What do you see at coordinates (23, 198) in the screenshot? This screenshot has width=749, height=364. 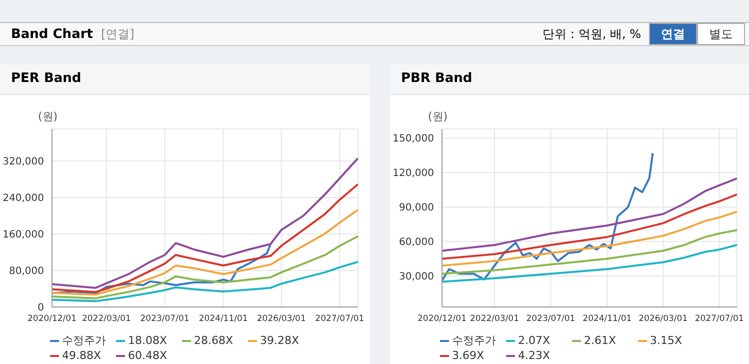 I see `y-tick-label: 240,000` at bounding box center [23, 198].